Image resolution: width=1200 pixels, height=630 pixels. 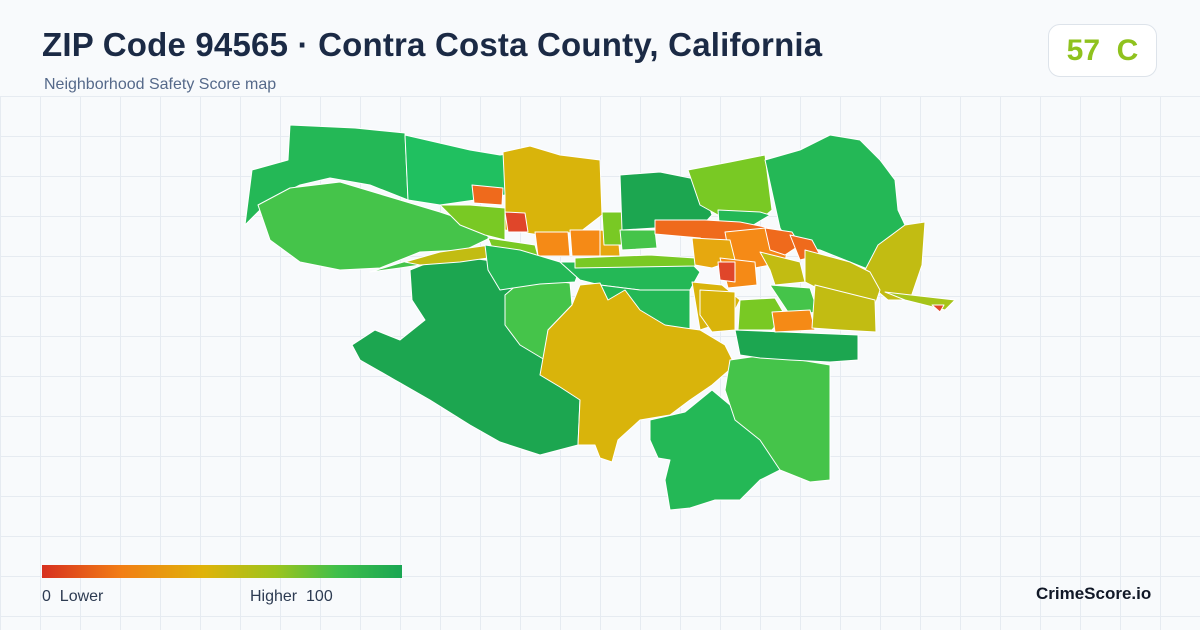 I want to click on tract-small-green-a, so click(x=638, y=240).